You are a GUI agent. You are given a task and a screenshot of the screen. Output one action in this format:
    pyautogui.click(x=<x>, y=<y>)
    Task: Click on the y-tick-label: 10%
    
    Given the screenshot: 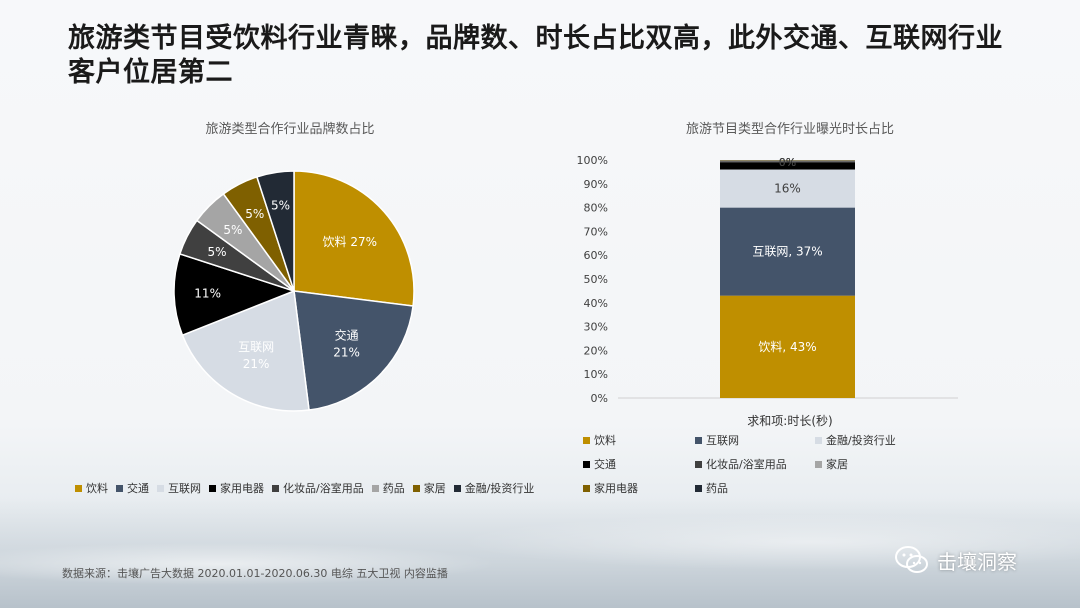 What is the action you would take?
    pyautogui.click(x=596, y=374)
    